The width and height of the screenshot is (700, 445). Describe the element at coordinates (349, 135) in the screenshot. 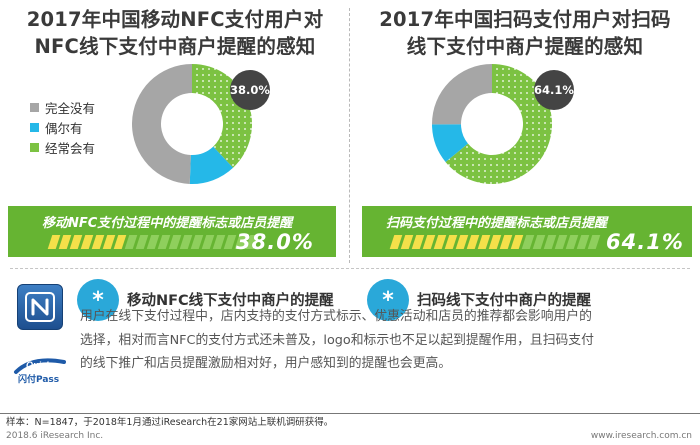

I see `vertical-divider` at that location.